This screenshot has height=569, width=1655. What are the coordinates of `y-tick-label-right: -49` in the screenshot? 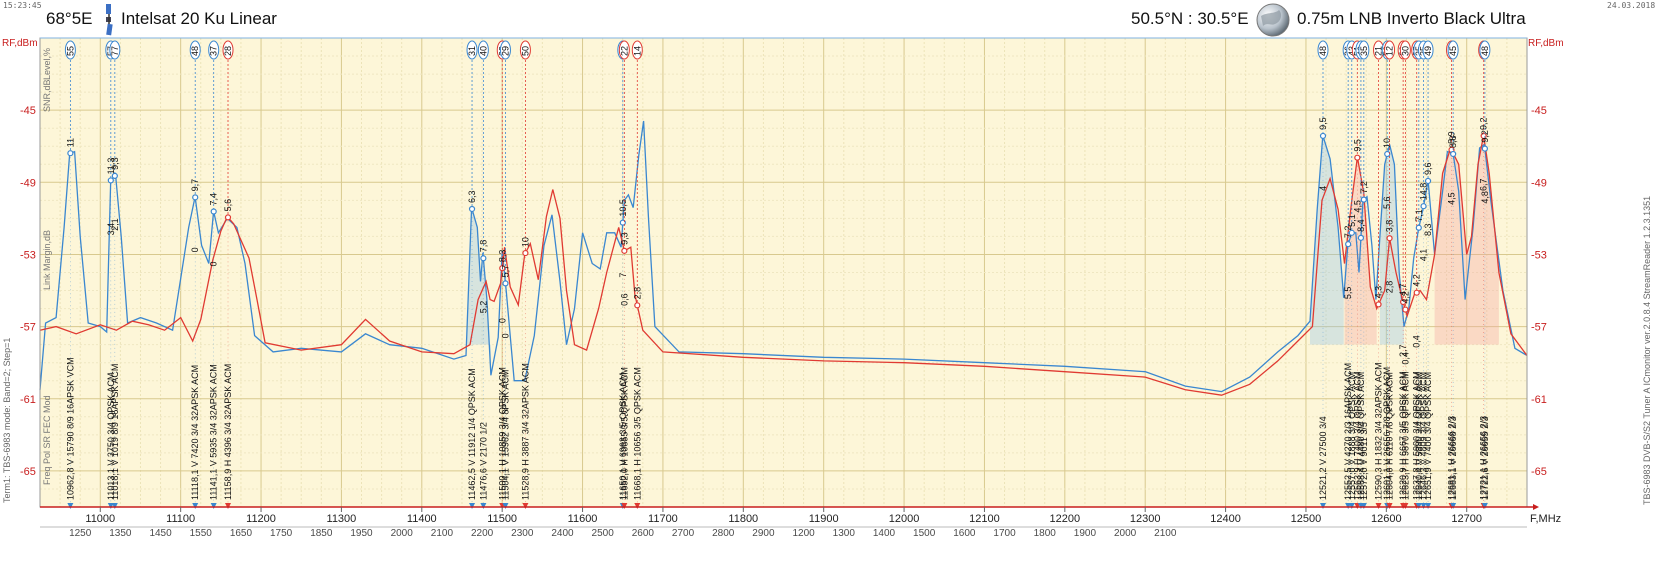 It's located at (1539, 183).